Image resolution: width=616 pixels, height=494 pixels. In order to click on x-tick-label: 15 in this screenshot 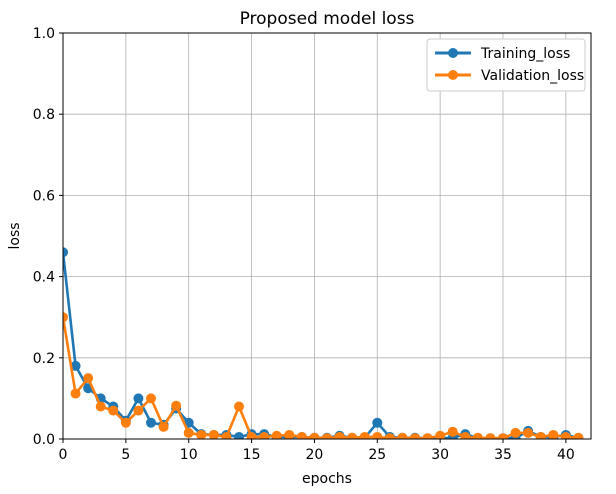, I will do `click(252, 455)`.